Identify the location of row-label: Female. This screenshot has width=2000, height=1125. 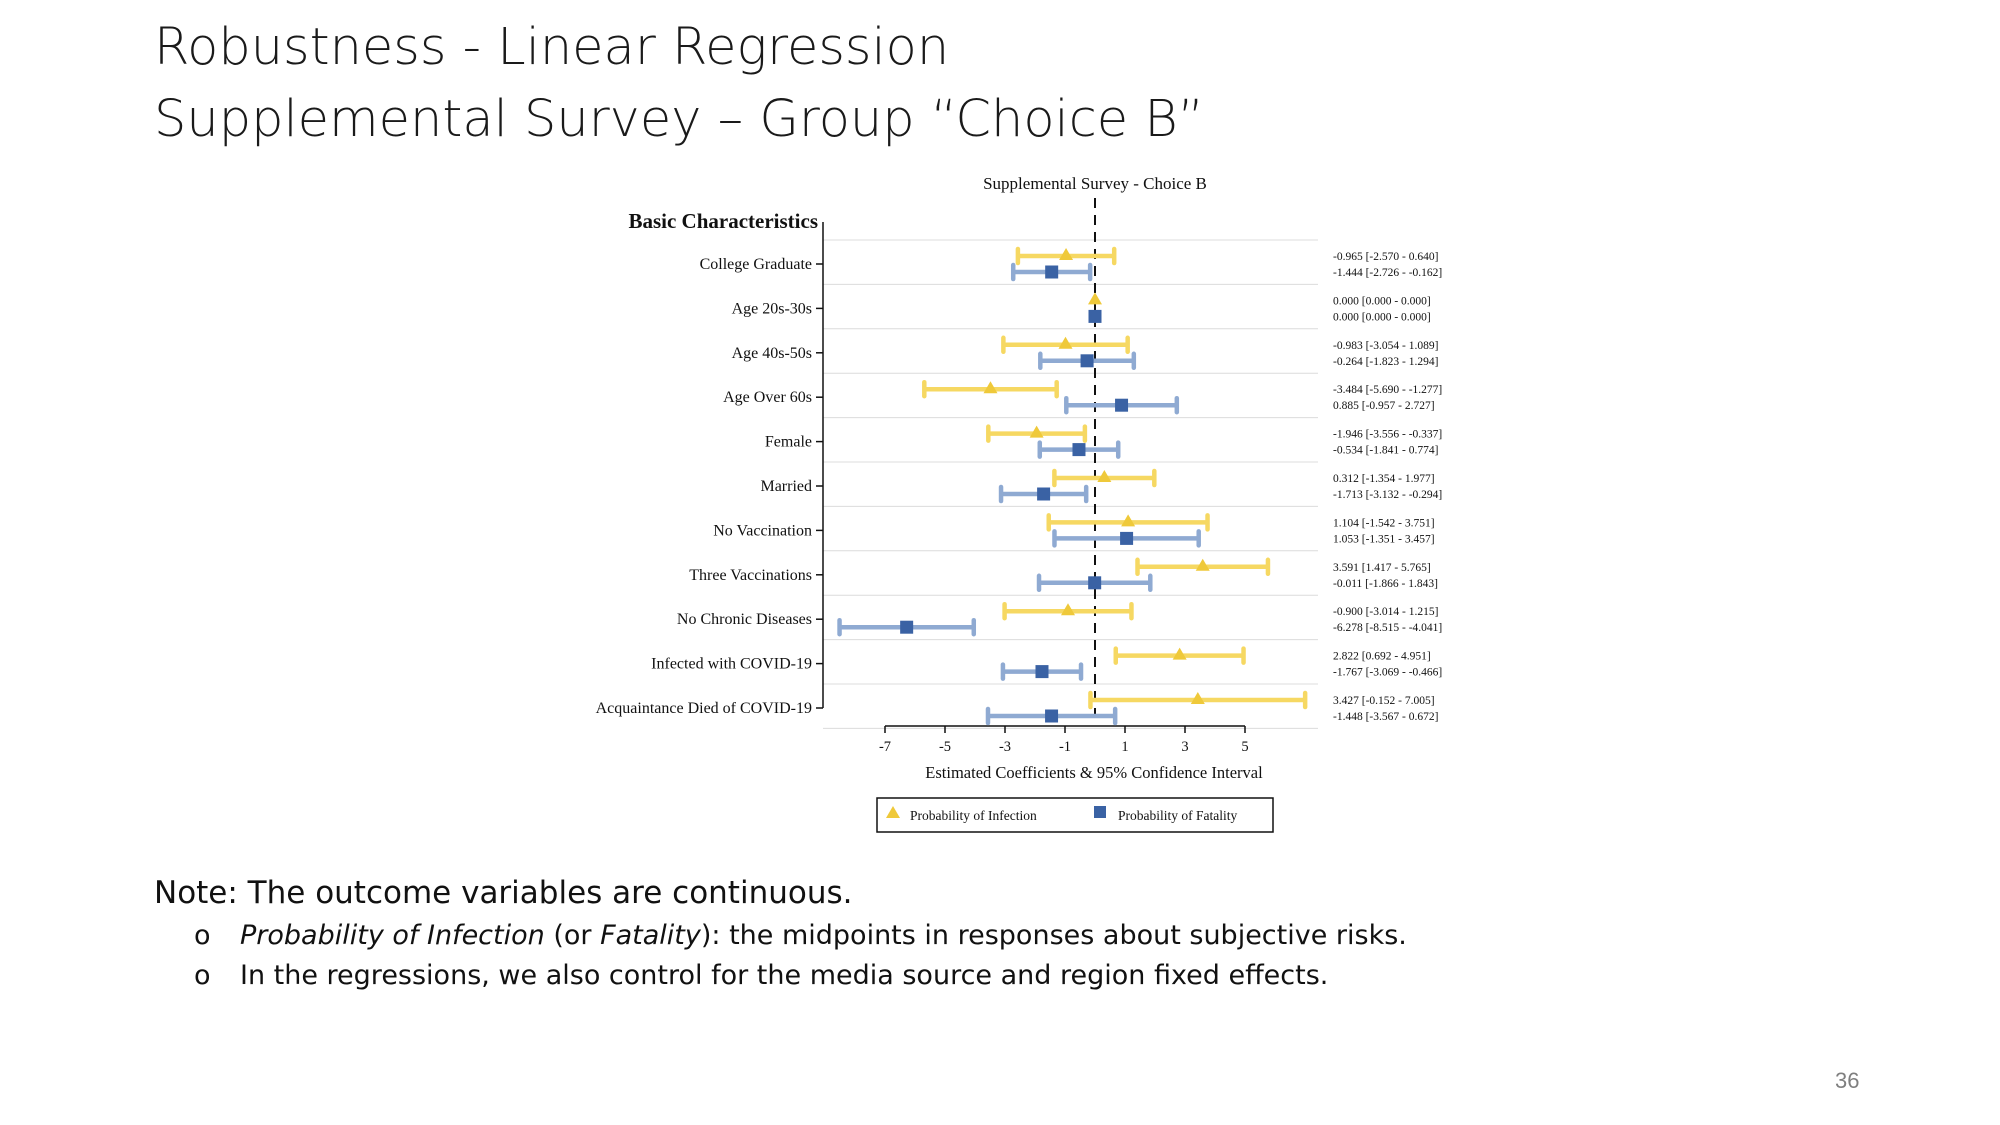
(788, 442).